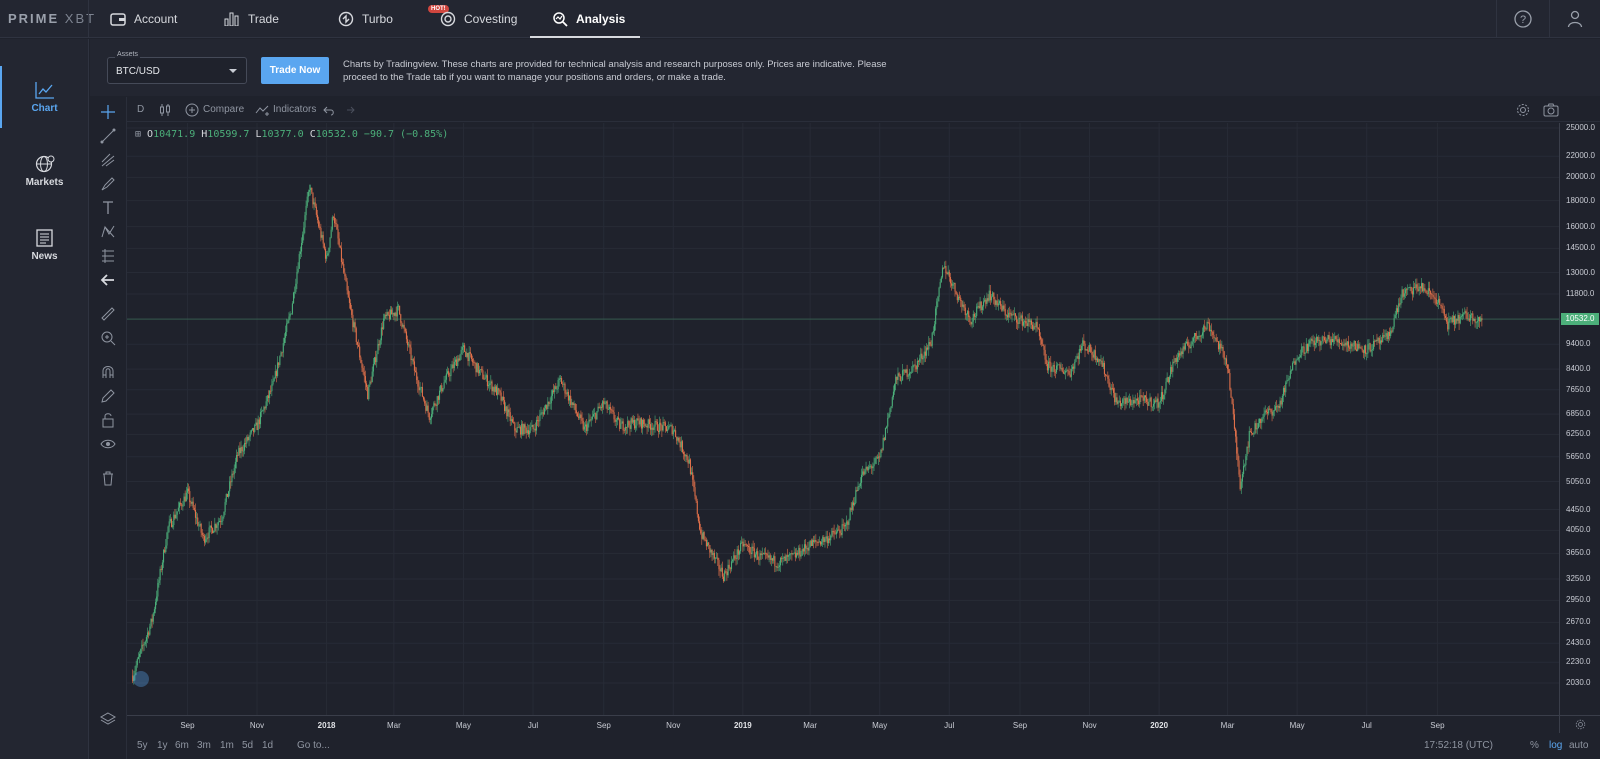 This screenshot has width=1600, height=759. What do you see at coordinates (108, 372) in the screenshot?
I see `magnet-tool` at bounding box center [108, 372].